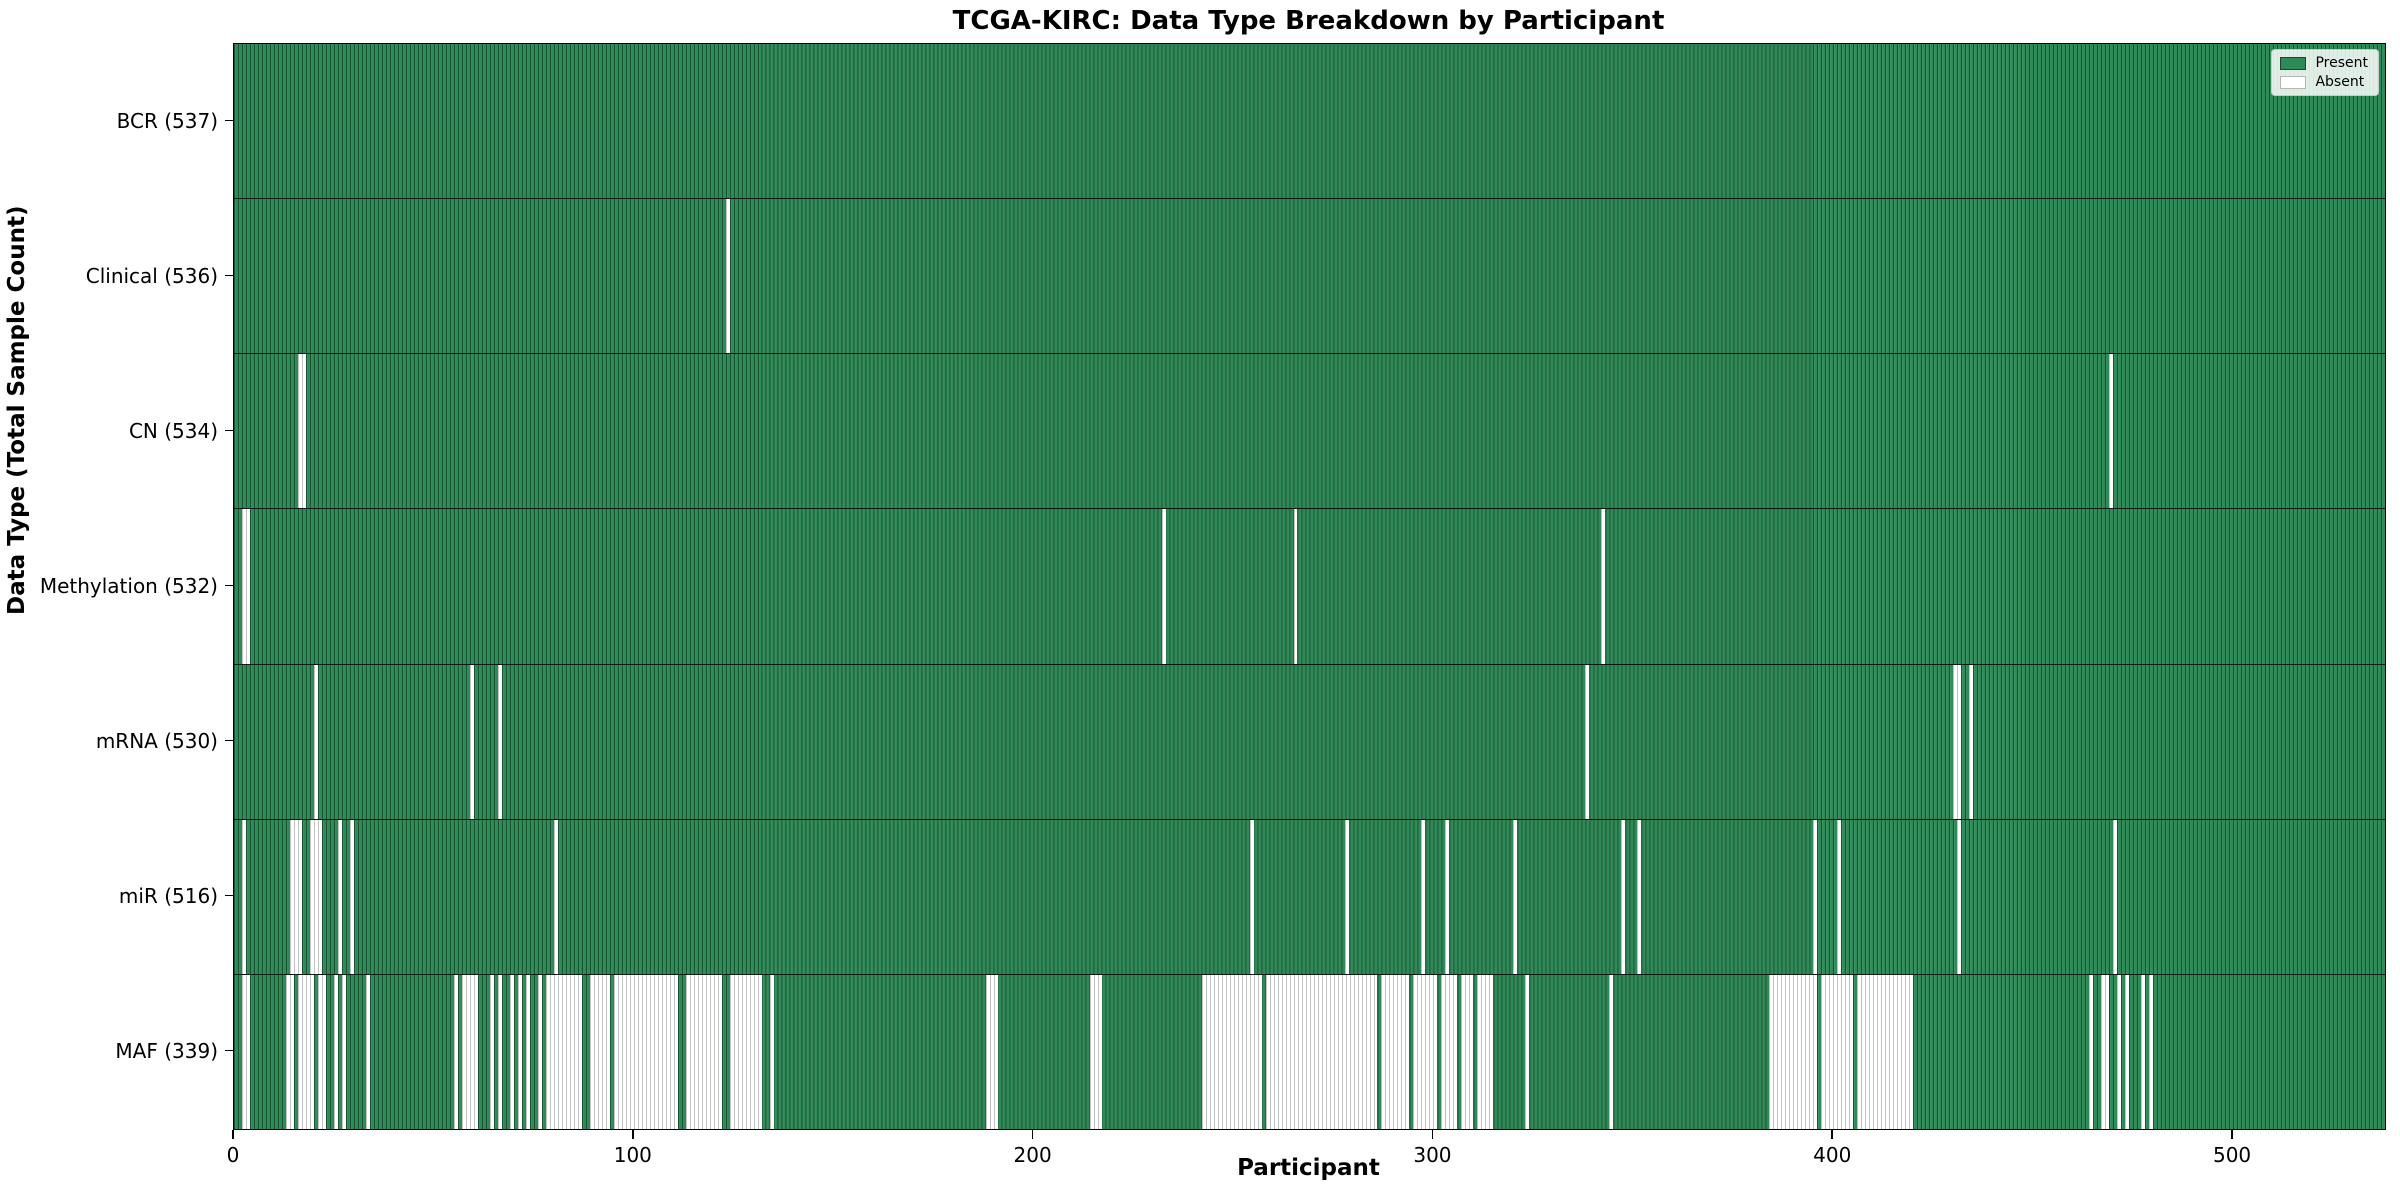 This screenshot has width=2400, height=1200. What do you see at coordinates (166, 1050) in the screenshot?
I see `y-tick-label: MAF (339)` at bounding box center [166, 1050].